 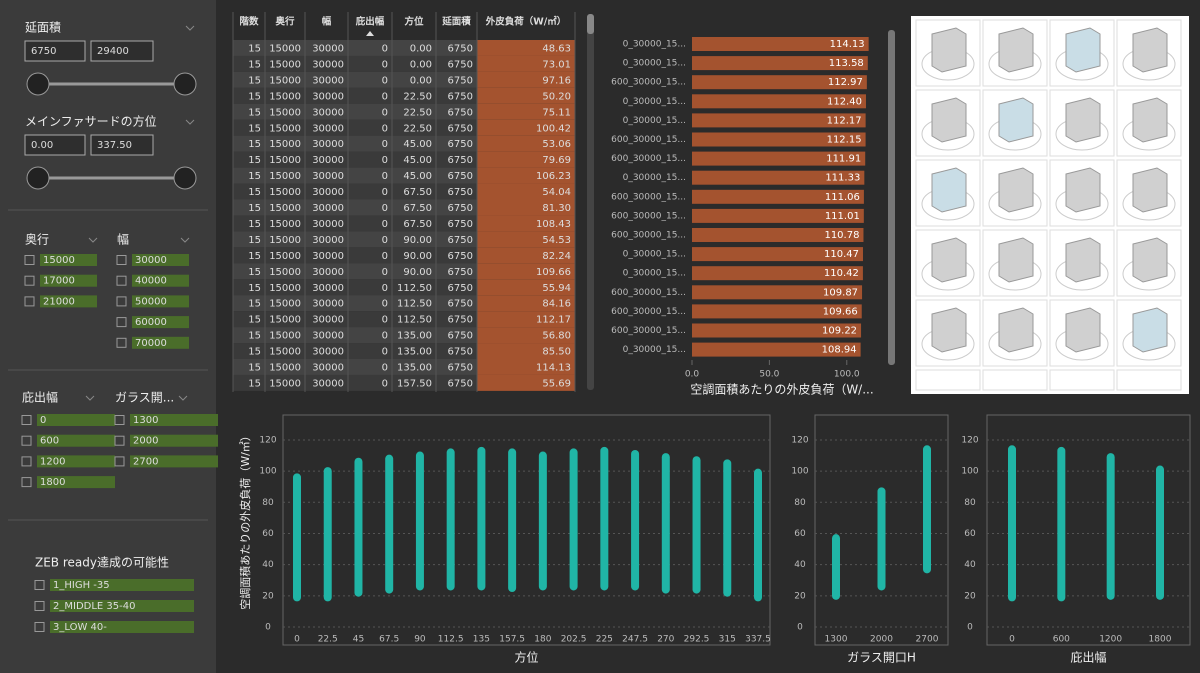 What do you see at coordinates (456, 22) in the screenshot?
I see `column-header: 延面積` at bounding box center [456, 22].